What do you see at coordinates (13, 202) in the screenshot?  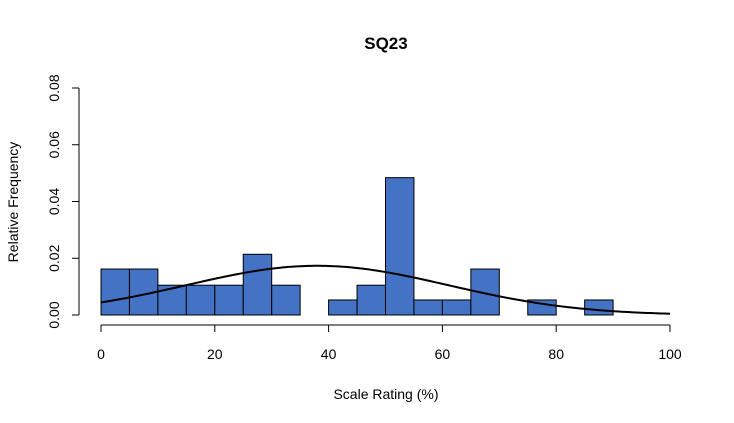 I see `y-axis-label: Relative Frequency` at bounding box center [13, 202].